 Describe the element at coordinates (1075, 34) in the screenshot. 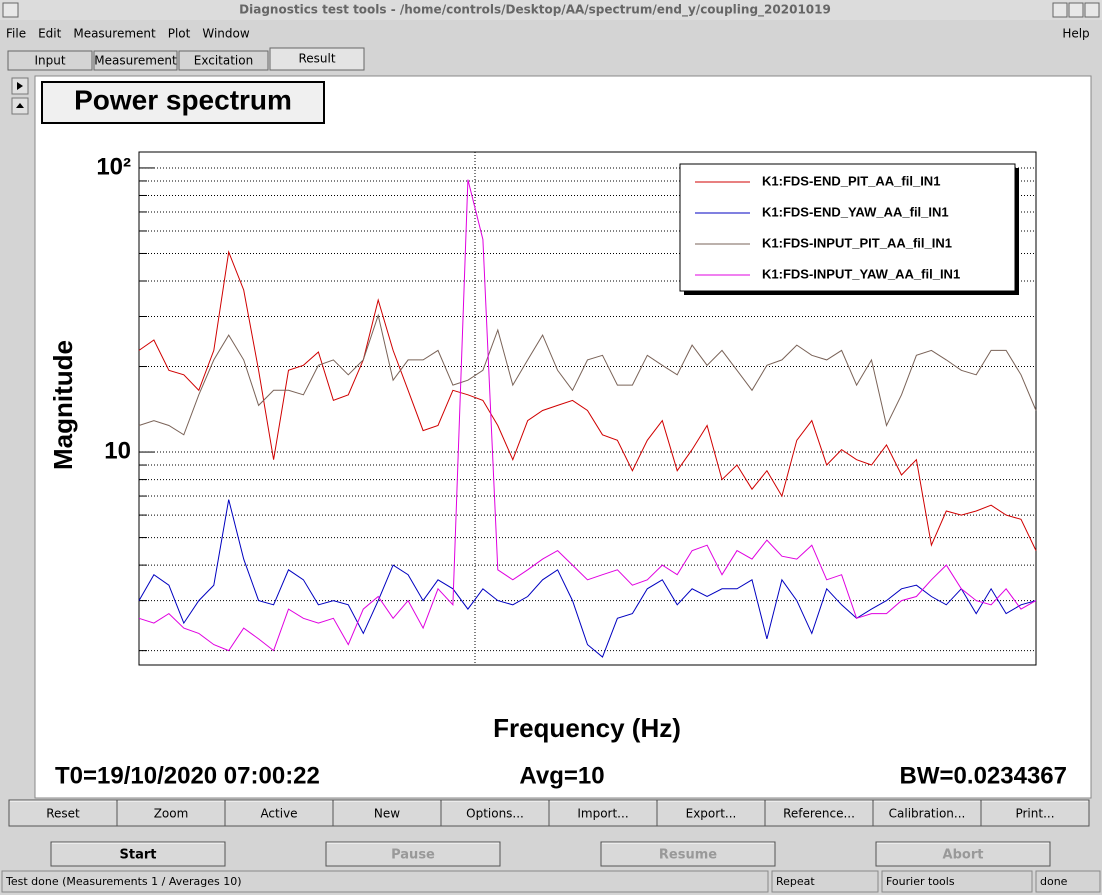

I see `help-menu: Help` at that location.